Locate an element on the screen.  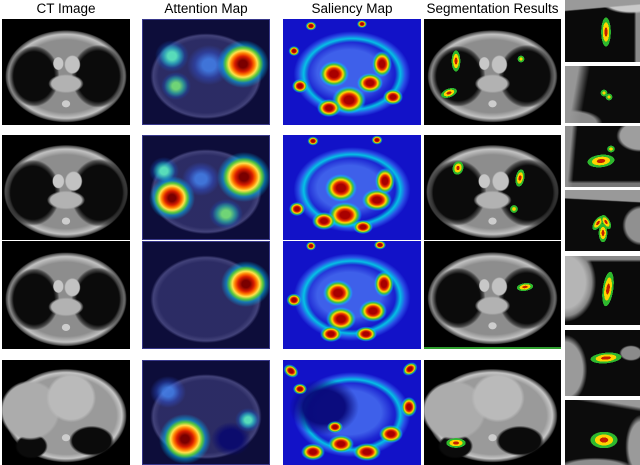
column-header-segmentation-results: Segmentation Results is located at coordinates (492, 8).